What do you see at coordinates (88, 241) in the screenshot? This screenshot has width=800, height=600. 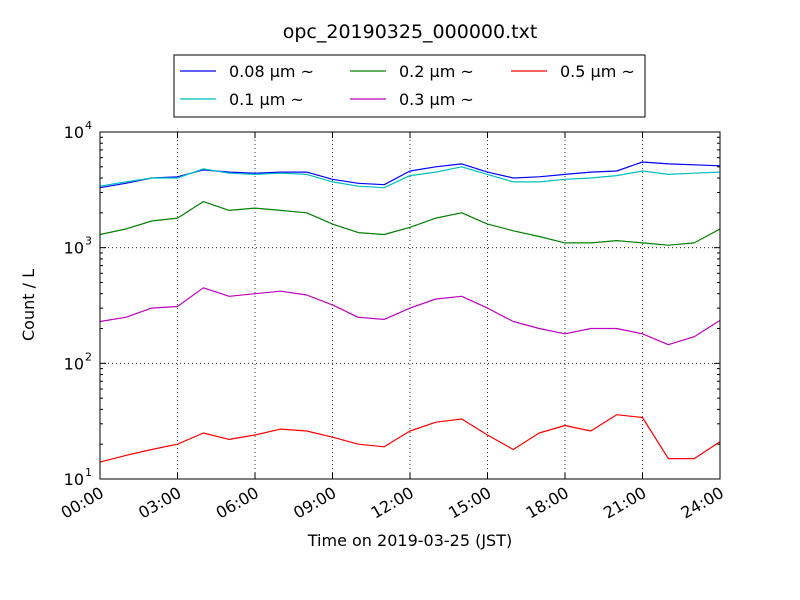 I see `y-tick-exponent: 3` at bounding box center [88, 241].